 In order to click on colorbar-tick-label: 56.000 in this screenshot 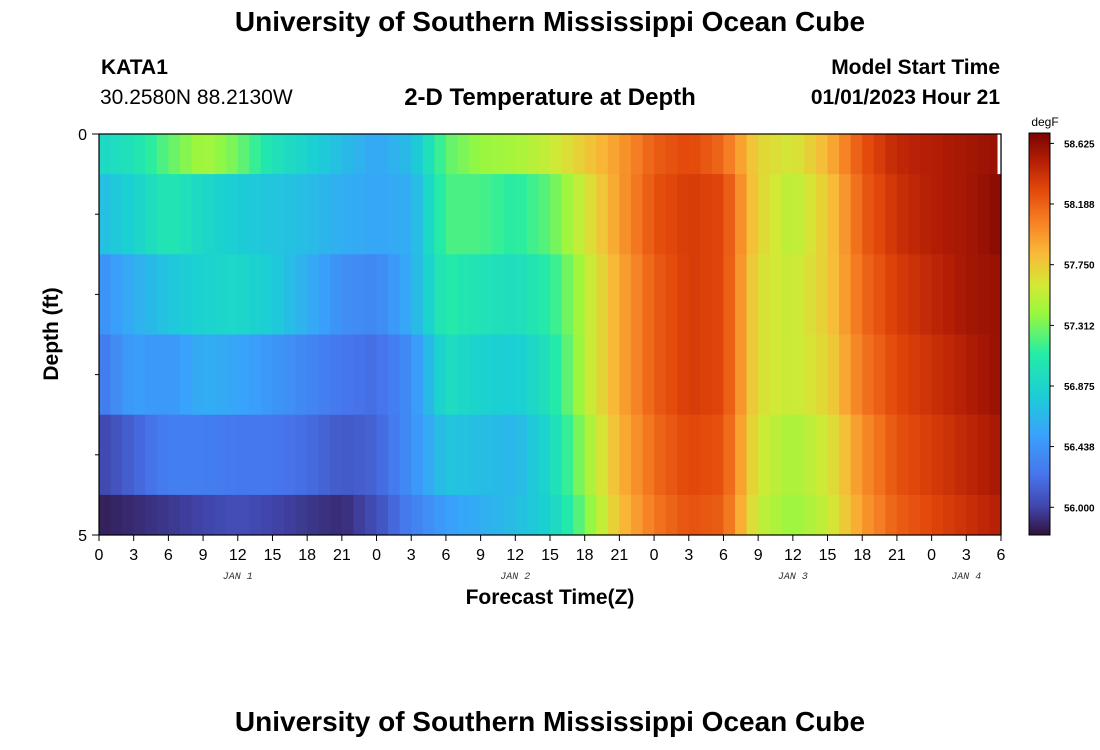, I will do `click(1079, 508)`.